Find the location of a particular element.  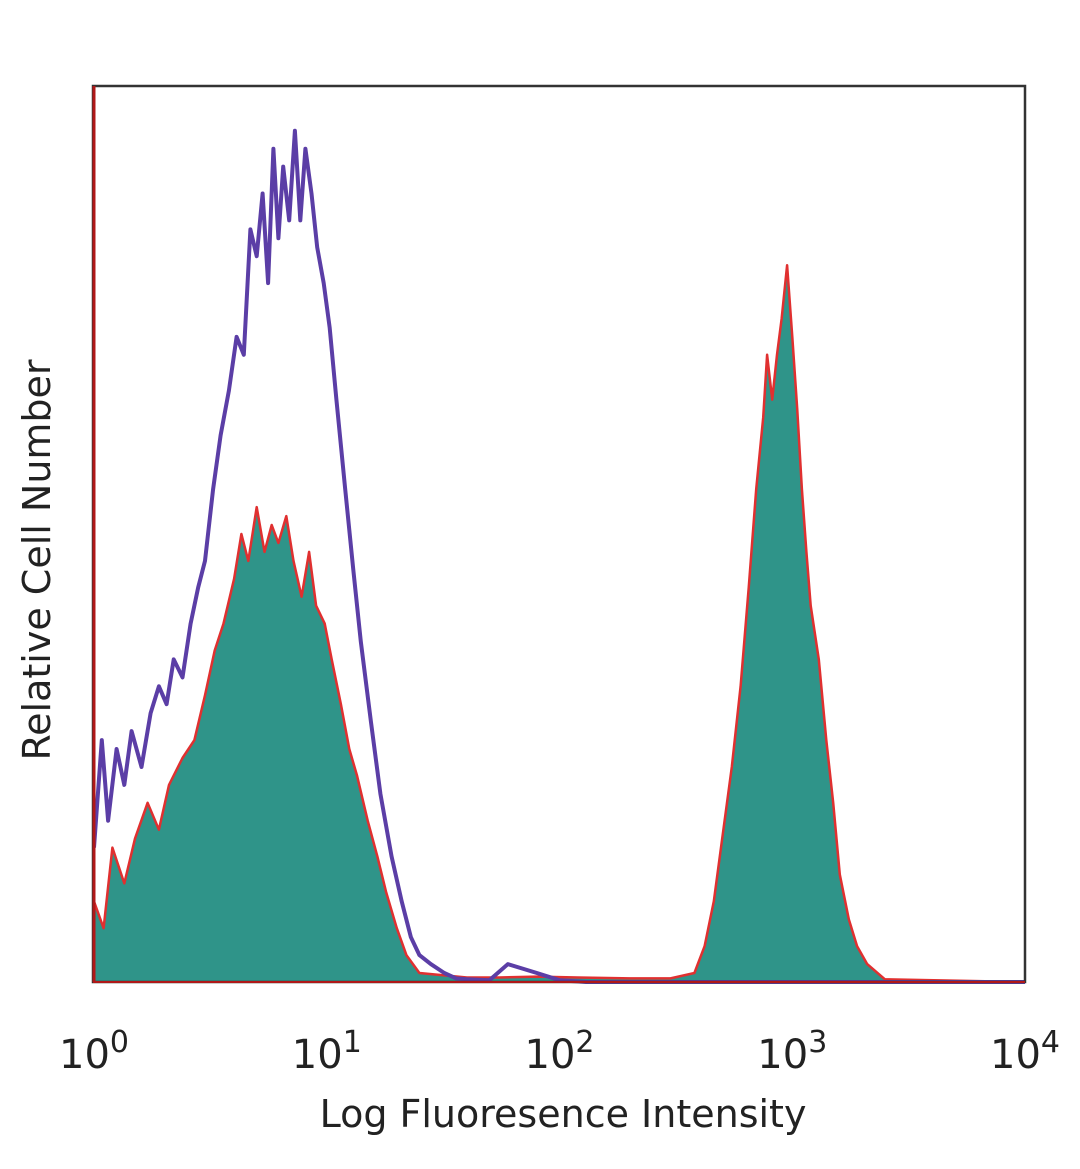

x-tick-label: 102 is located at coordinates (560, 1051).